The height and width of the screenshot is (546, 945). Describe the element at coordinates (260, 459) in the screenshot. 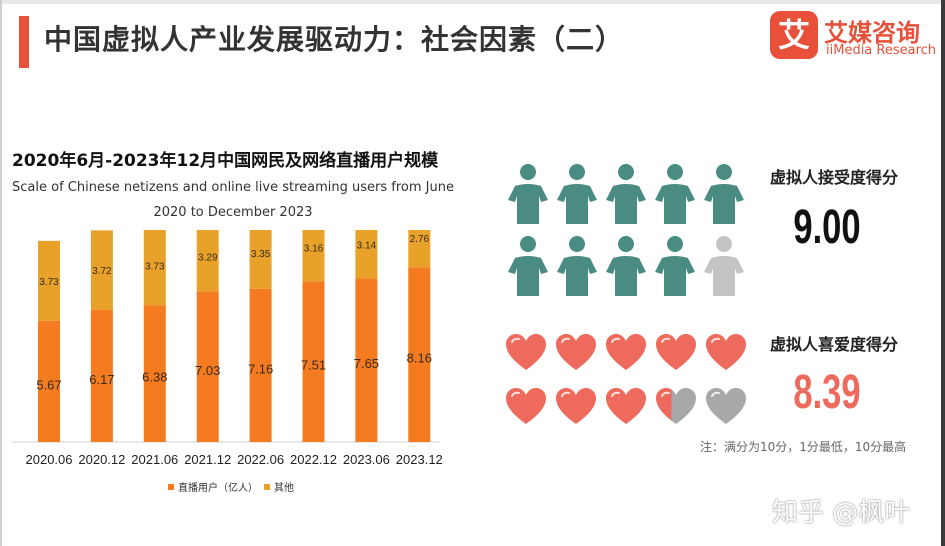

I see `x-tick-label: 2022.06` at that location.